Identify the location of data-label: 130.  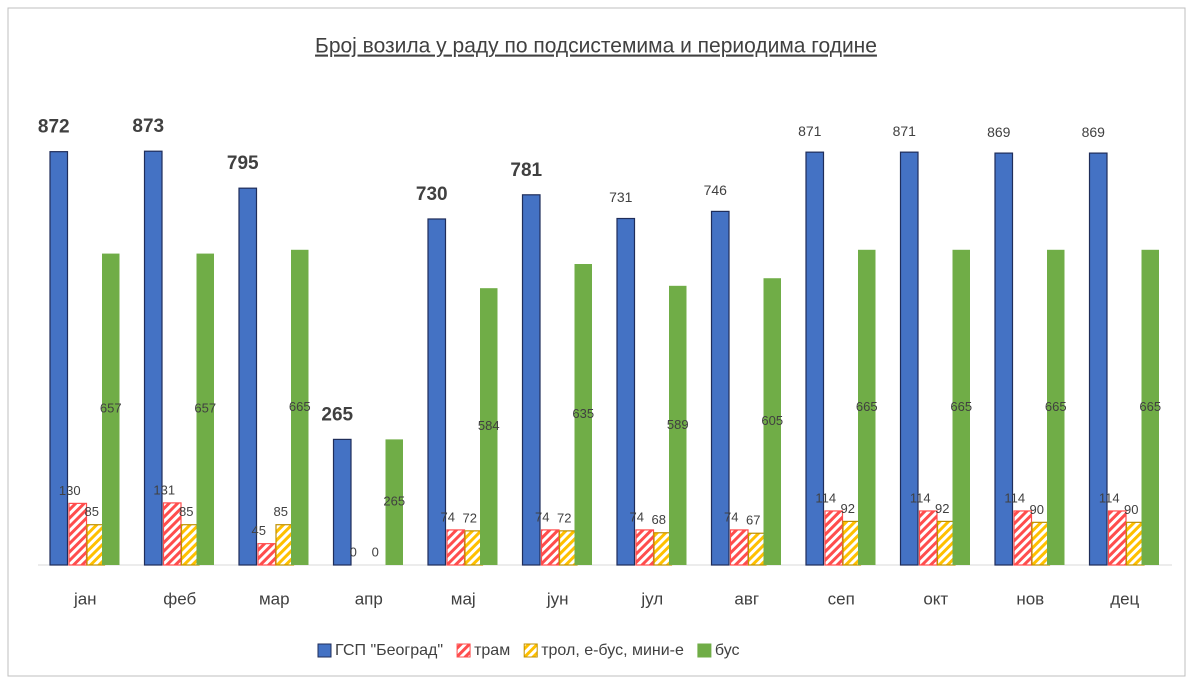
(70, 490).